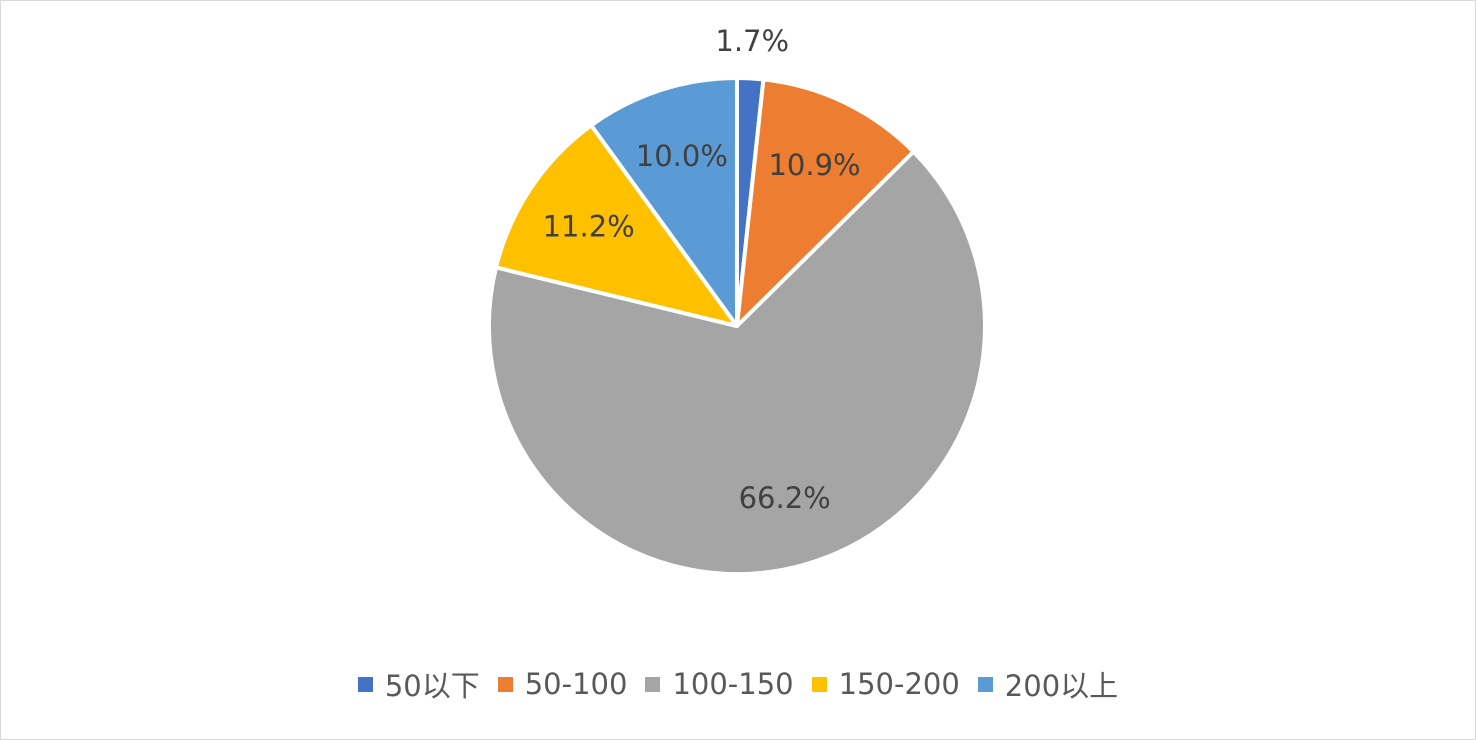 This screenshot has width=1476, height=740. I want to click on data-label-0: 1.7%, so click(752, 41).